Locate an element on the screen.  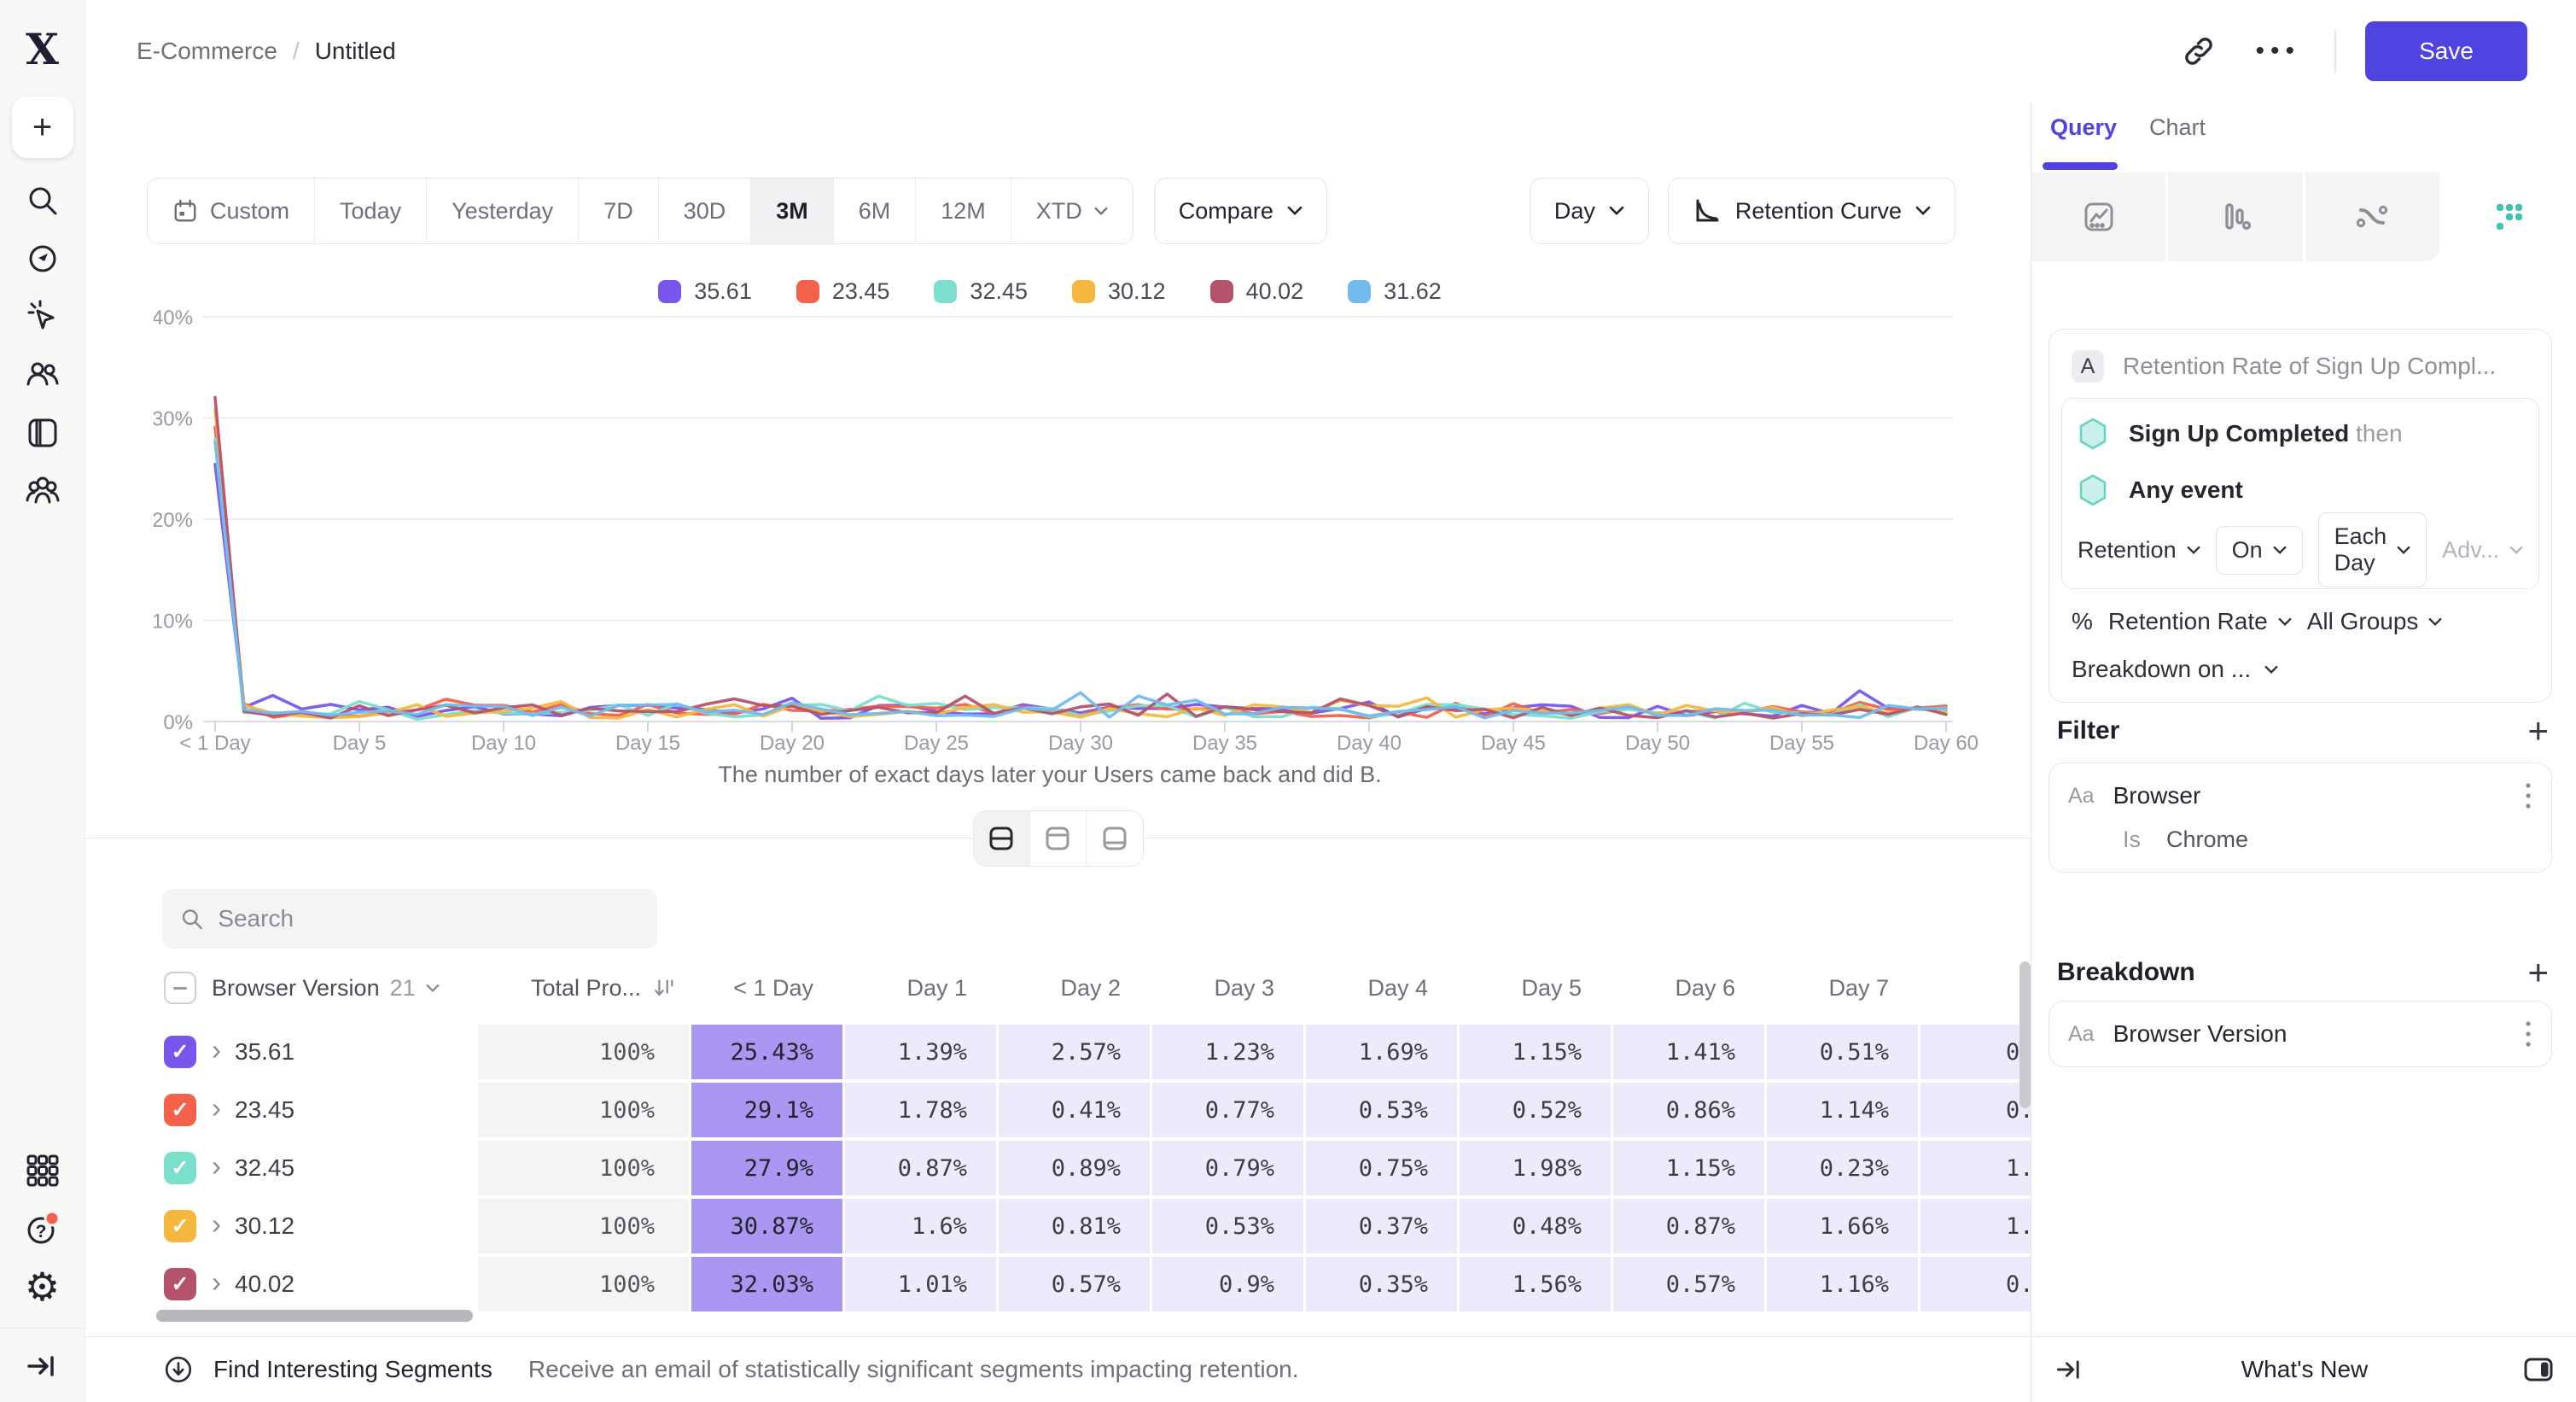
table-search is located at coordinates (409, 919).